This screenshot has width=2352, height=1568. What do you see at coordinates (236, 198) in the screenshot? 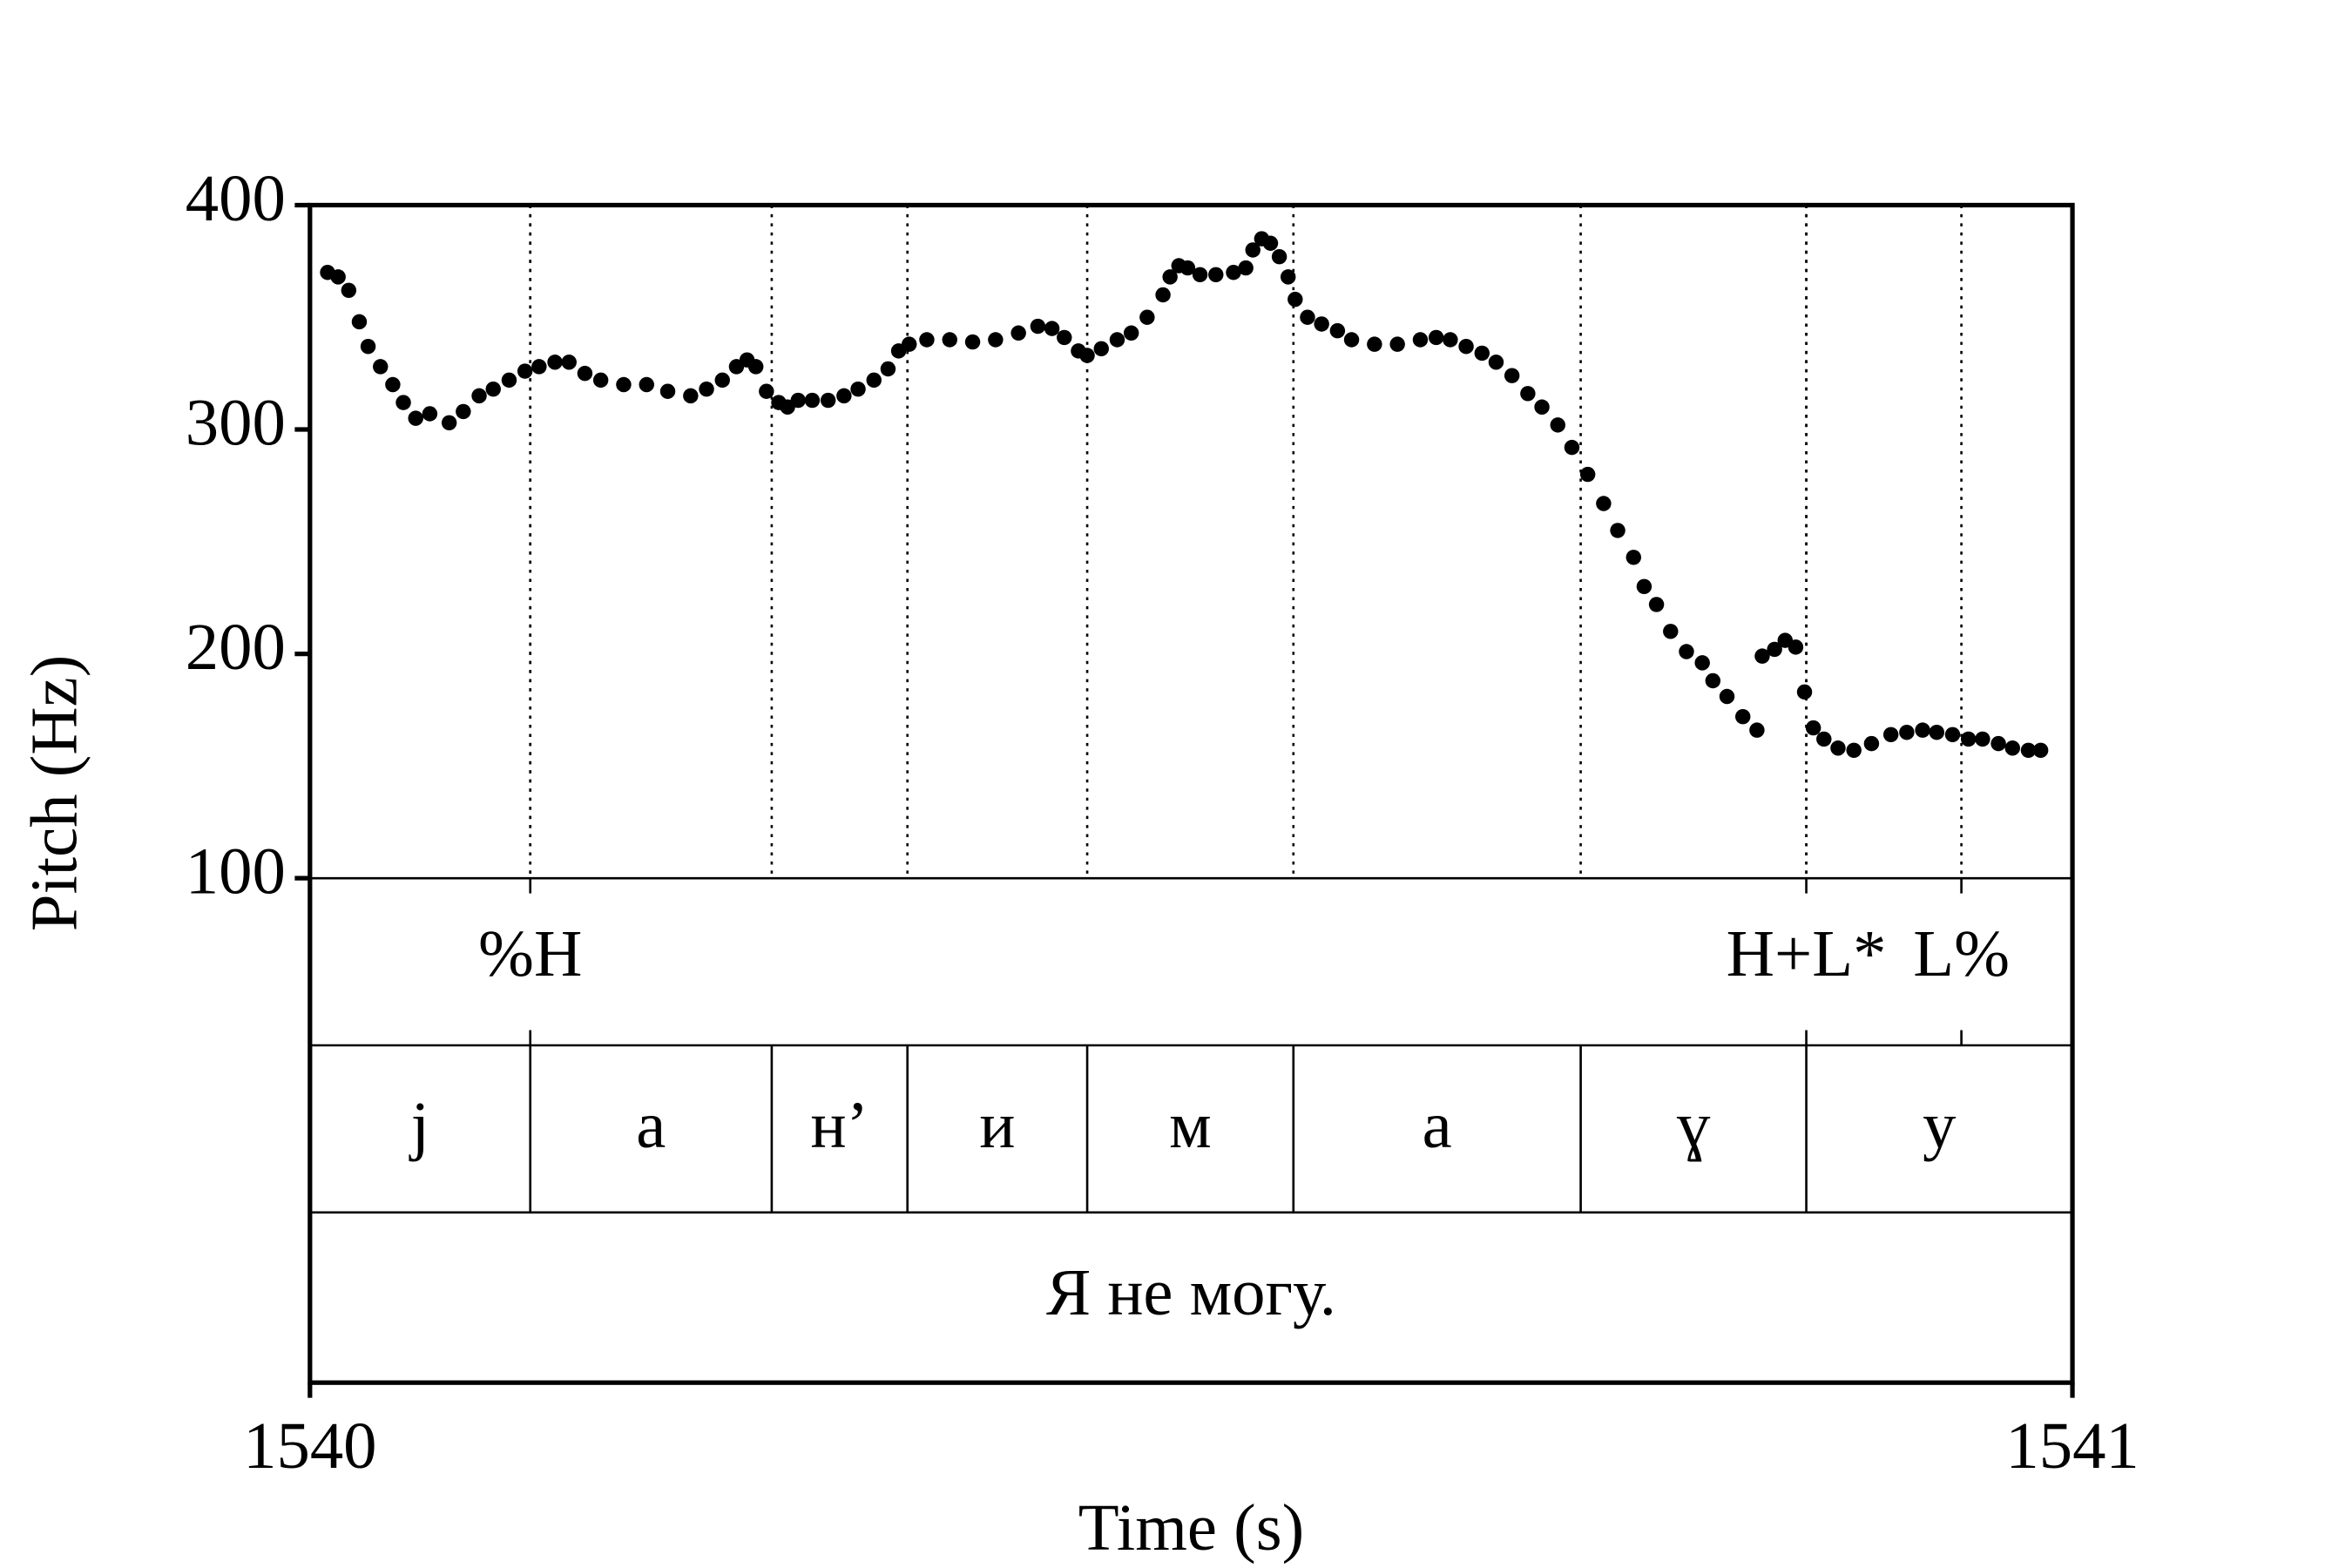
I see `y-tick-label: 400` at bounding box center [236, 198].